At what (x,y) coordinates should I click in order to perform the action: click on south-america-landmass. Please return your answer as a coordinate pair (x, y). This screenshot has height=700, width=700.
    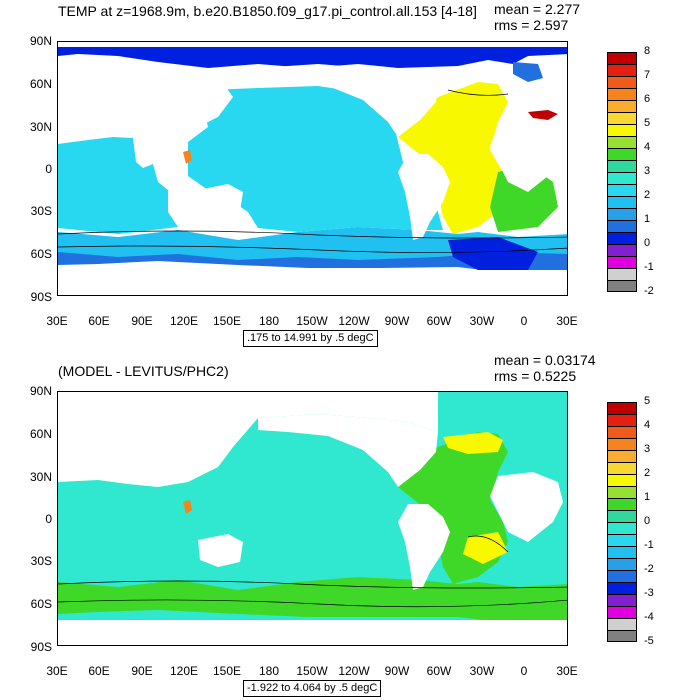
    Looking at the image, I should click on (424, 547).